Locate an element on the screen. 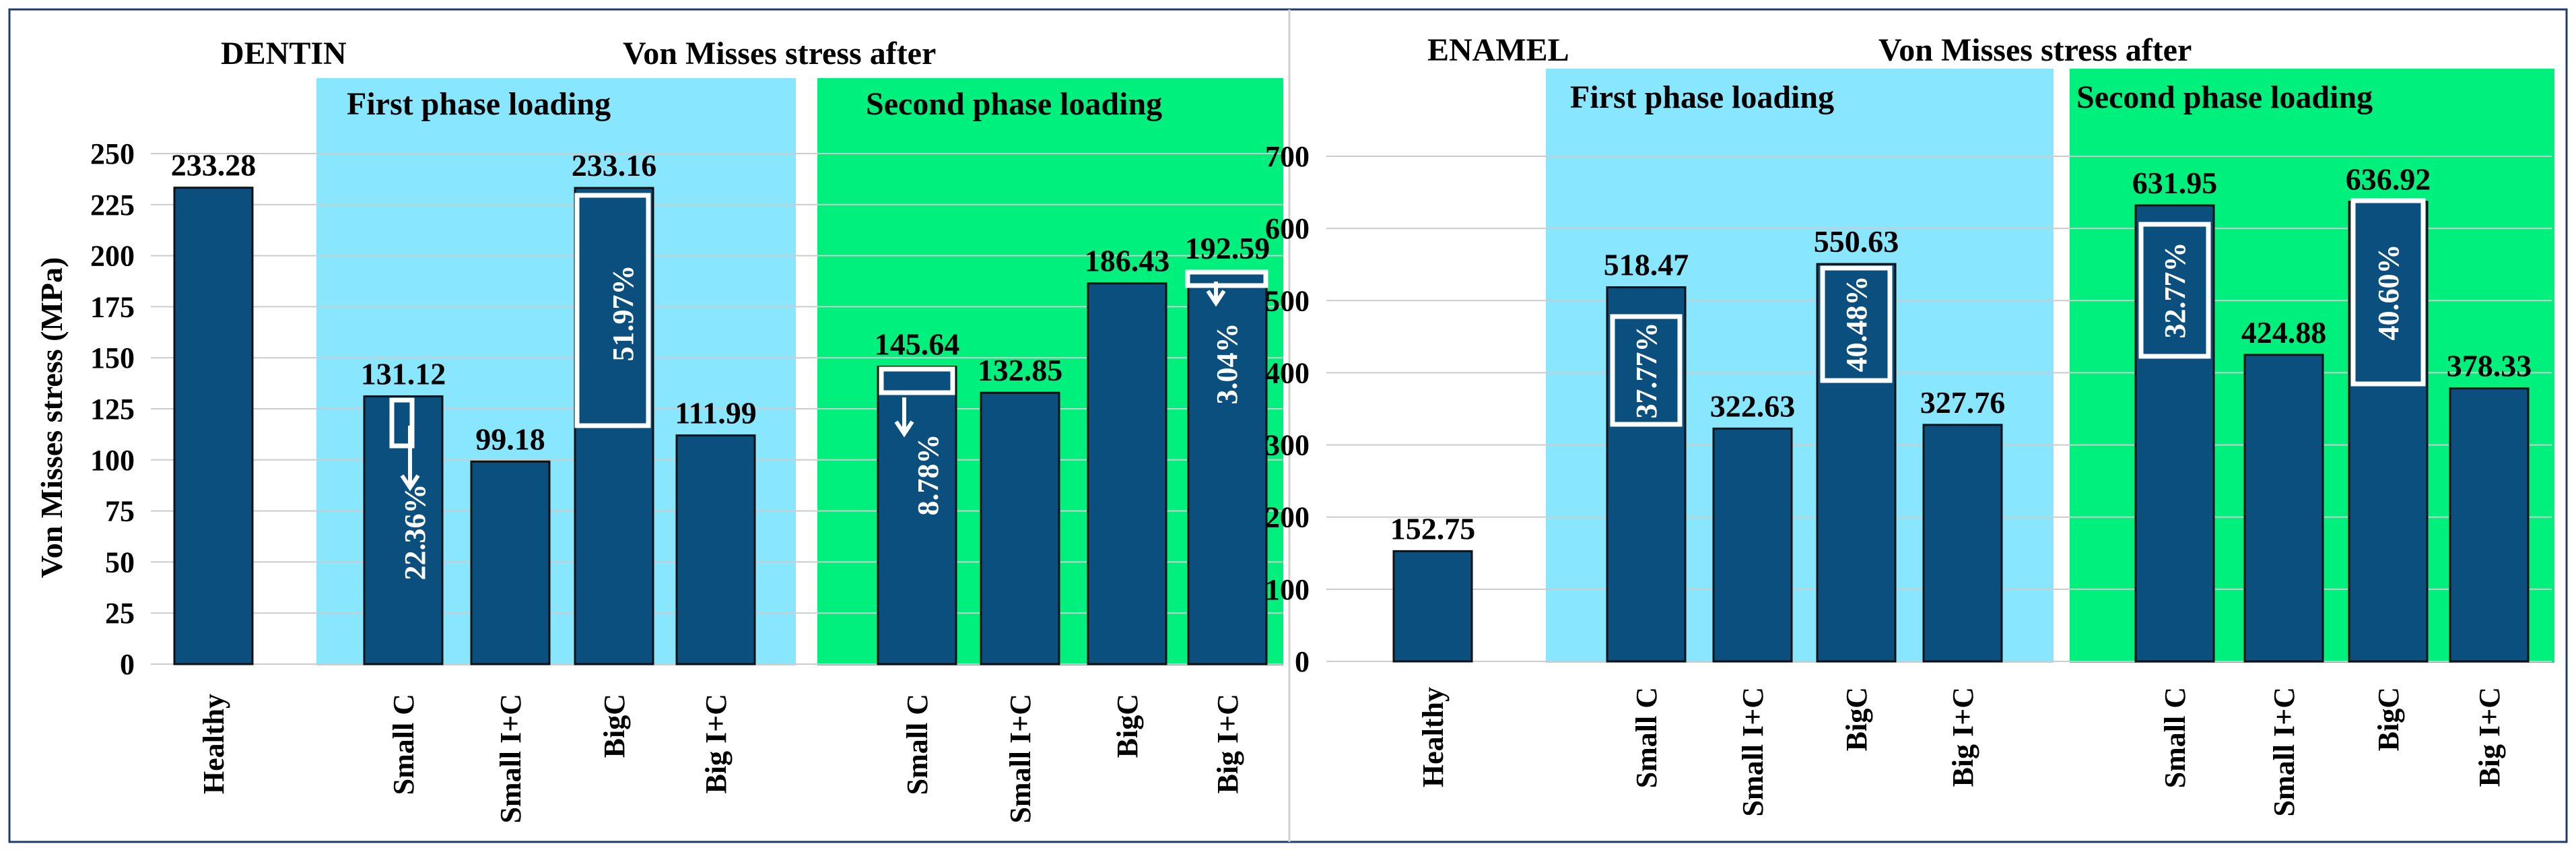 This screenshot has width=2576, height=852. value-label: 186.43 is located at coordinates (1127, 261).